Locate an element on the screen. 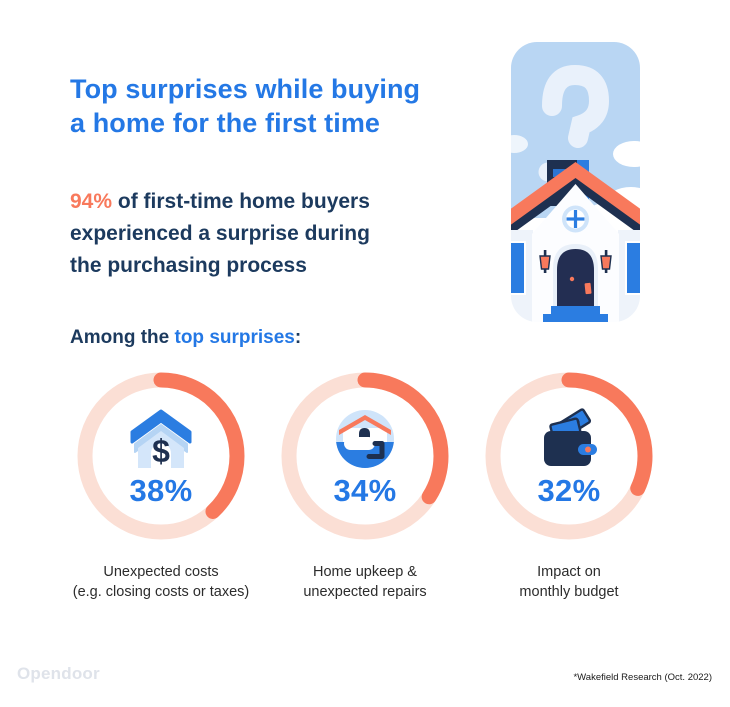 This screenshot has height=707, width=730. paint-roller-icon is located at coordinates (365, 439).